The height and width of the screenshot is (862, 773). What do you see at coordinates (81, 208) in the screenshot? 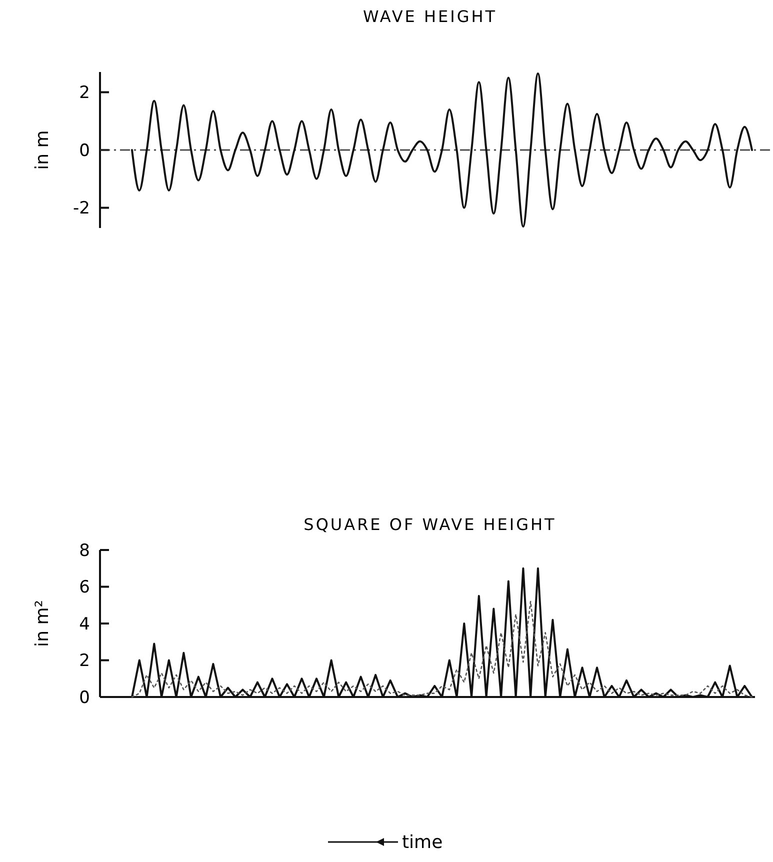
I see `y-tick-label: -2` at bounding box center [81, 208].